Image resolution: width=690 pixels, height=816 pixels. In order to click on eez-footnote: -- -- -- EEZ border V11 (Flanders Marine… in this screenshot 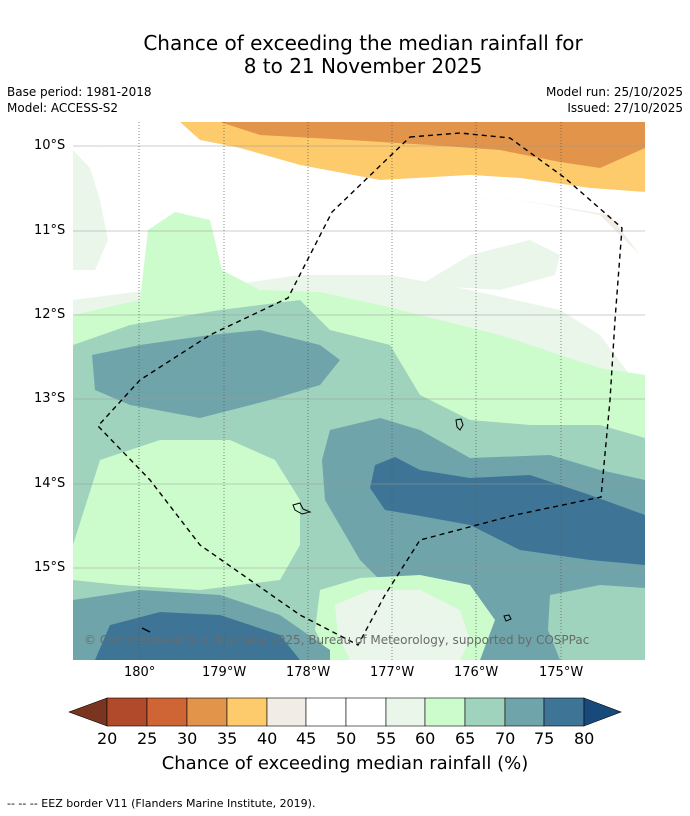, I will do `click(161, 803)`.